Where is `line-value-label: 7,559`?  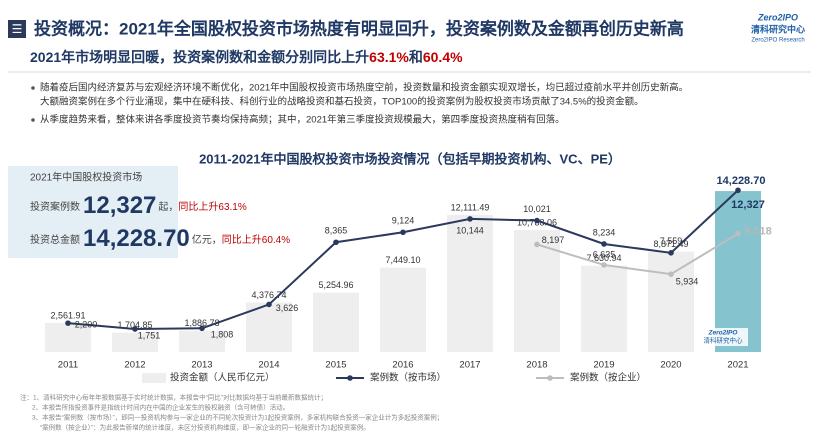 line-value-label: 7,559 is located at coordinates (671, 241).